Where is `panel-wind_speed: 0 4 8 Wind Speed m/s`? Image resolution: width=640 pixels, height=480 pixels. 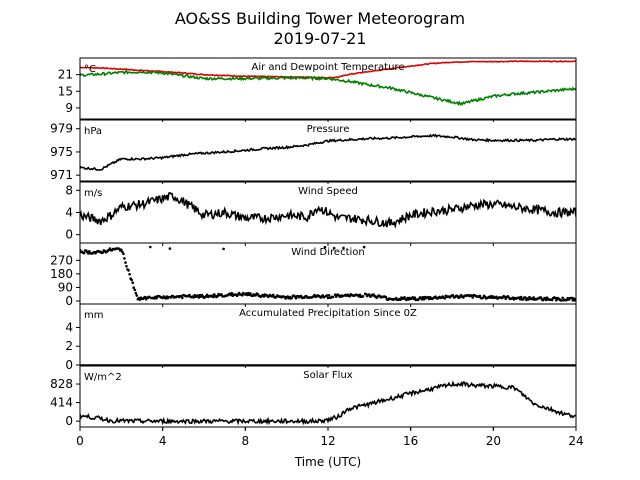 panel-wind_speed: 0 4 8 Wind Speed m/s is located at coordinates (321, 213).